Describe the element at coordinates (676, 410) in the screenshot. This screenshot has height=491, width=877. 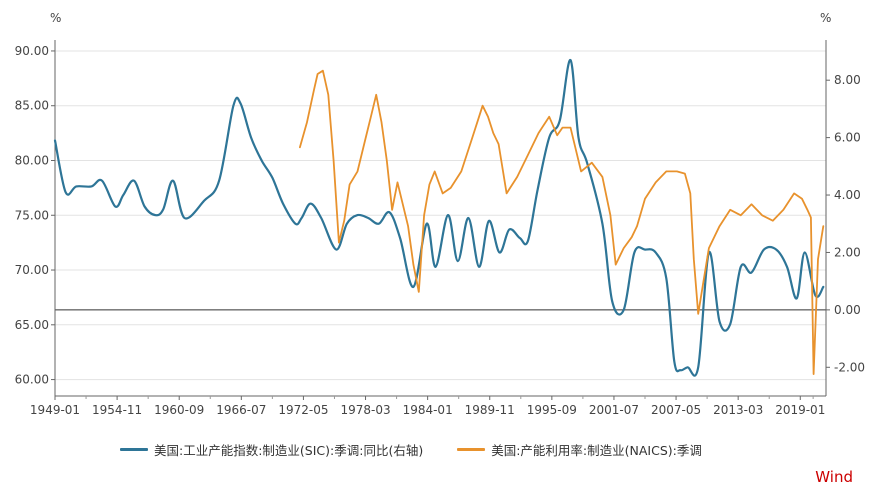
I see `x-tick-label-10: 2007-05` at that location.